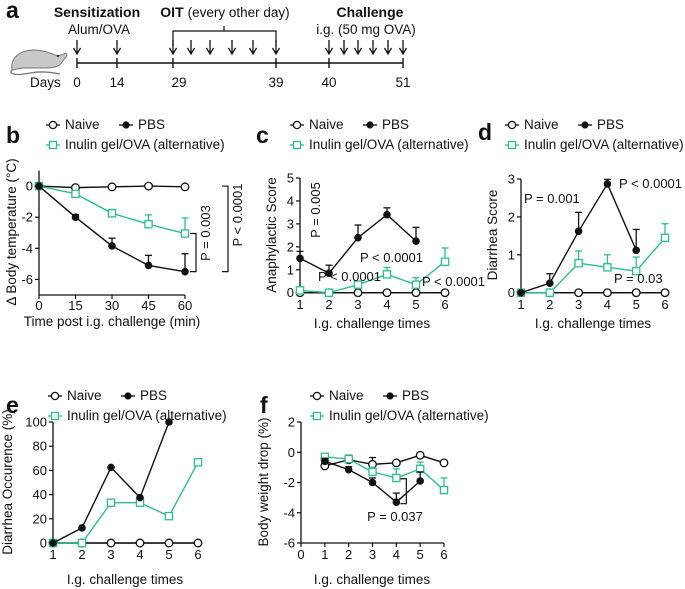  I want to click on oit-heading: OIT (every other day), so click(224, 12).